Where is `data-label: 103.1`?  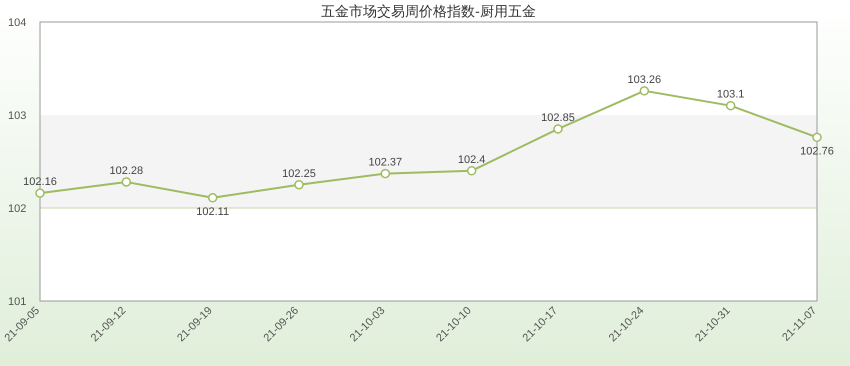 data-label: 103.1 is located at coordinates (730, 94).